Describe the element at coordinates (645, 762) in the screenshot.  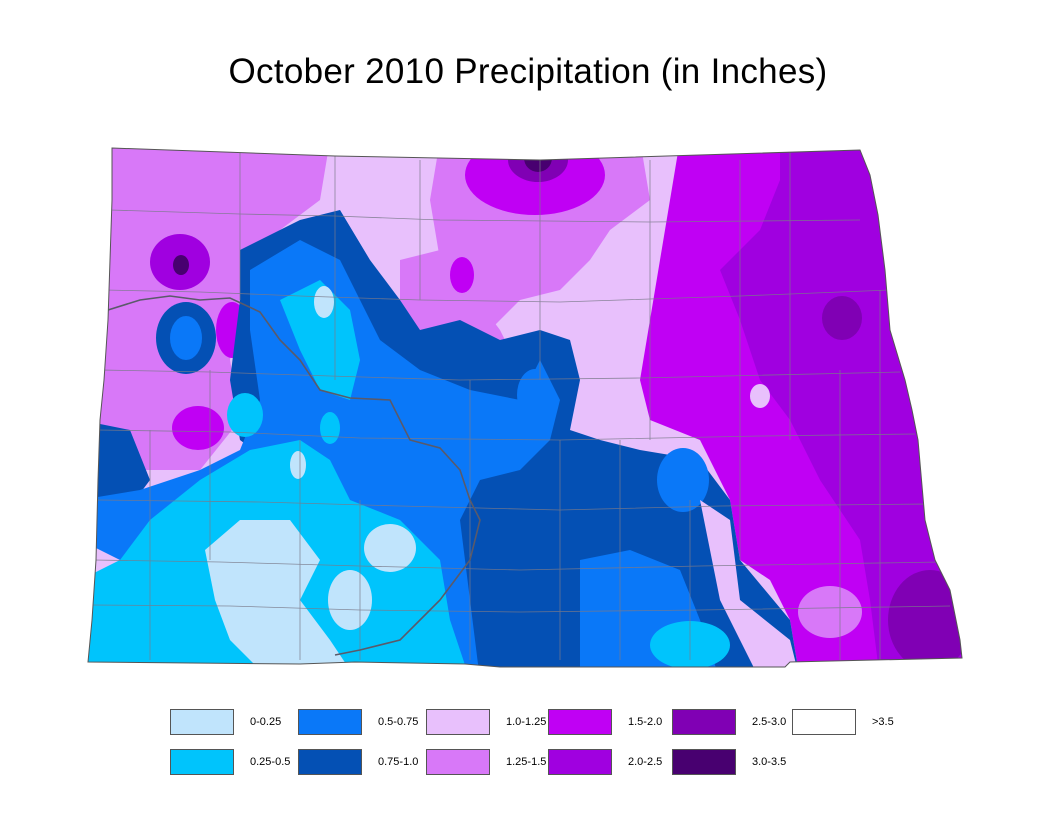
I see `legend-label: 2.0-2.5` at that location.